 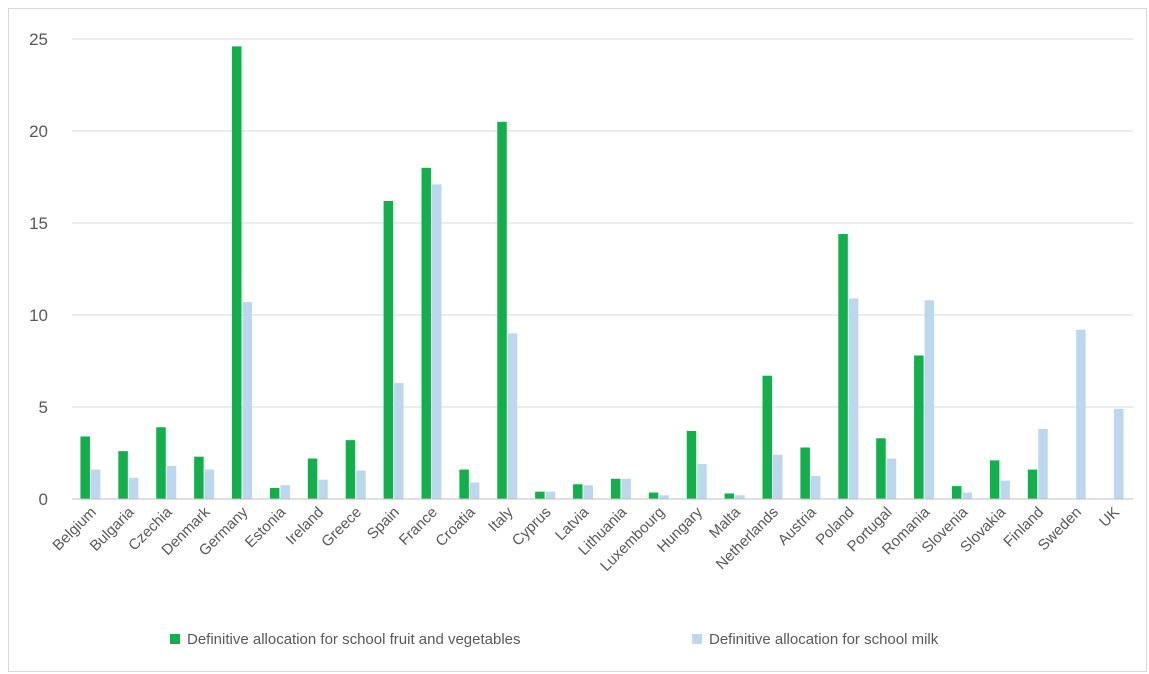 I want to click on x-tick-label-greece: Greece, so click(x=341, y=527).